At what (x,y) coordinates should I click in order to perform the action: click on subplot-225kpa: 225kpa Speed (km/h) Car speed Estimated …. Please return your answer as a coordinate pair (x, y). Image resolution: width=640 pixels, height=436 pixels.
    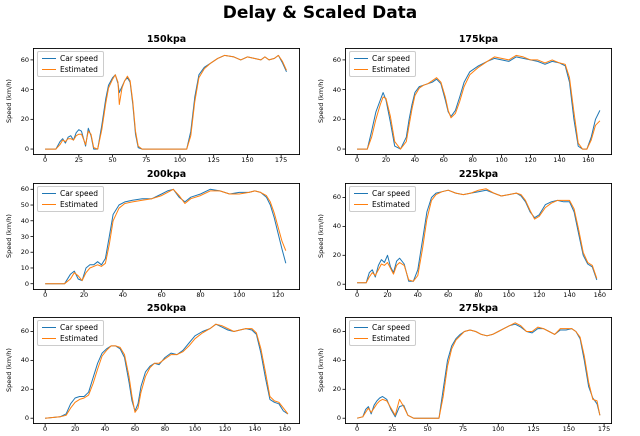
    Looking at the image, I should click on (465, 234).